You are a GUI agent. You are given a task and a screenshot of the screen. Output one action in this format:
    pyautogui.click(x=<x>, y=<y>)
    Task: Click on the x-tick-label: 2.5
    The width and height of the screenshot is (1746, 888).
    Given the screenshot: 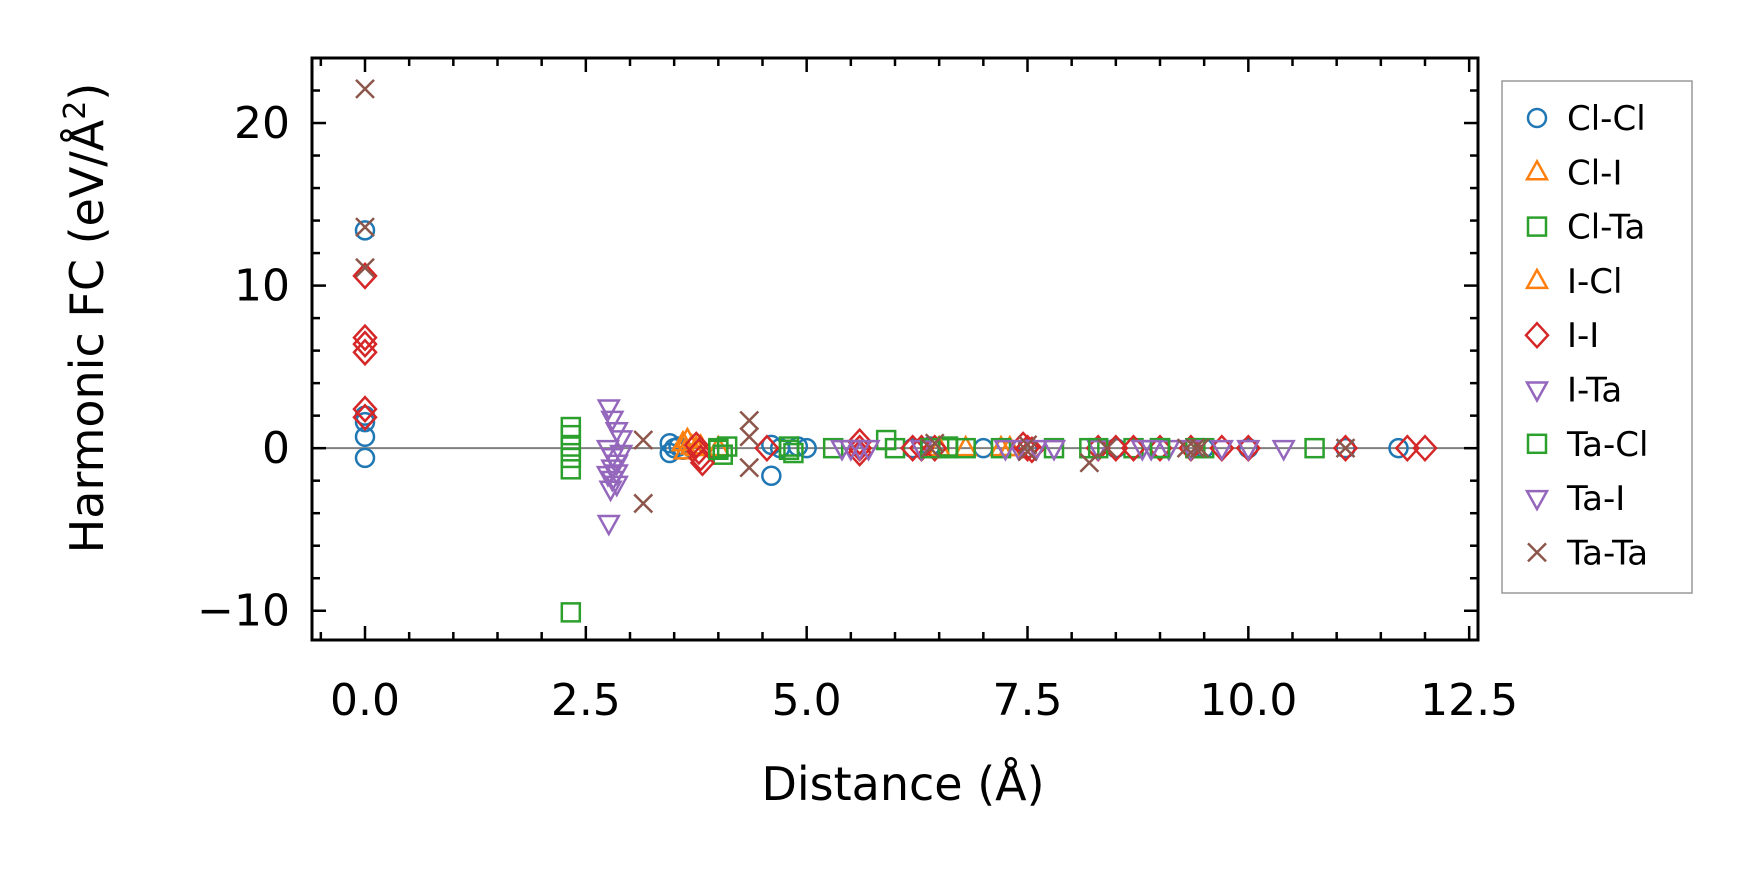 What is the action you would take?
    pyautogui.click(x=586, y=700)
    